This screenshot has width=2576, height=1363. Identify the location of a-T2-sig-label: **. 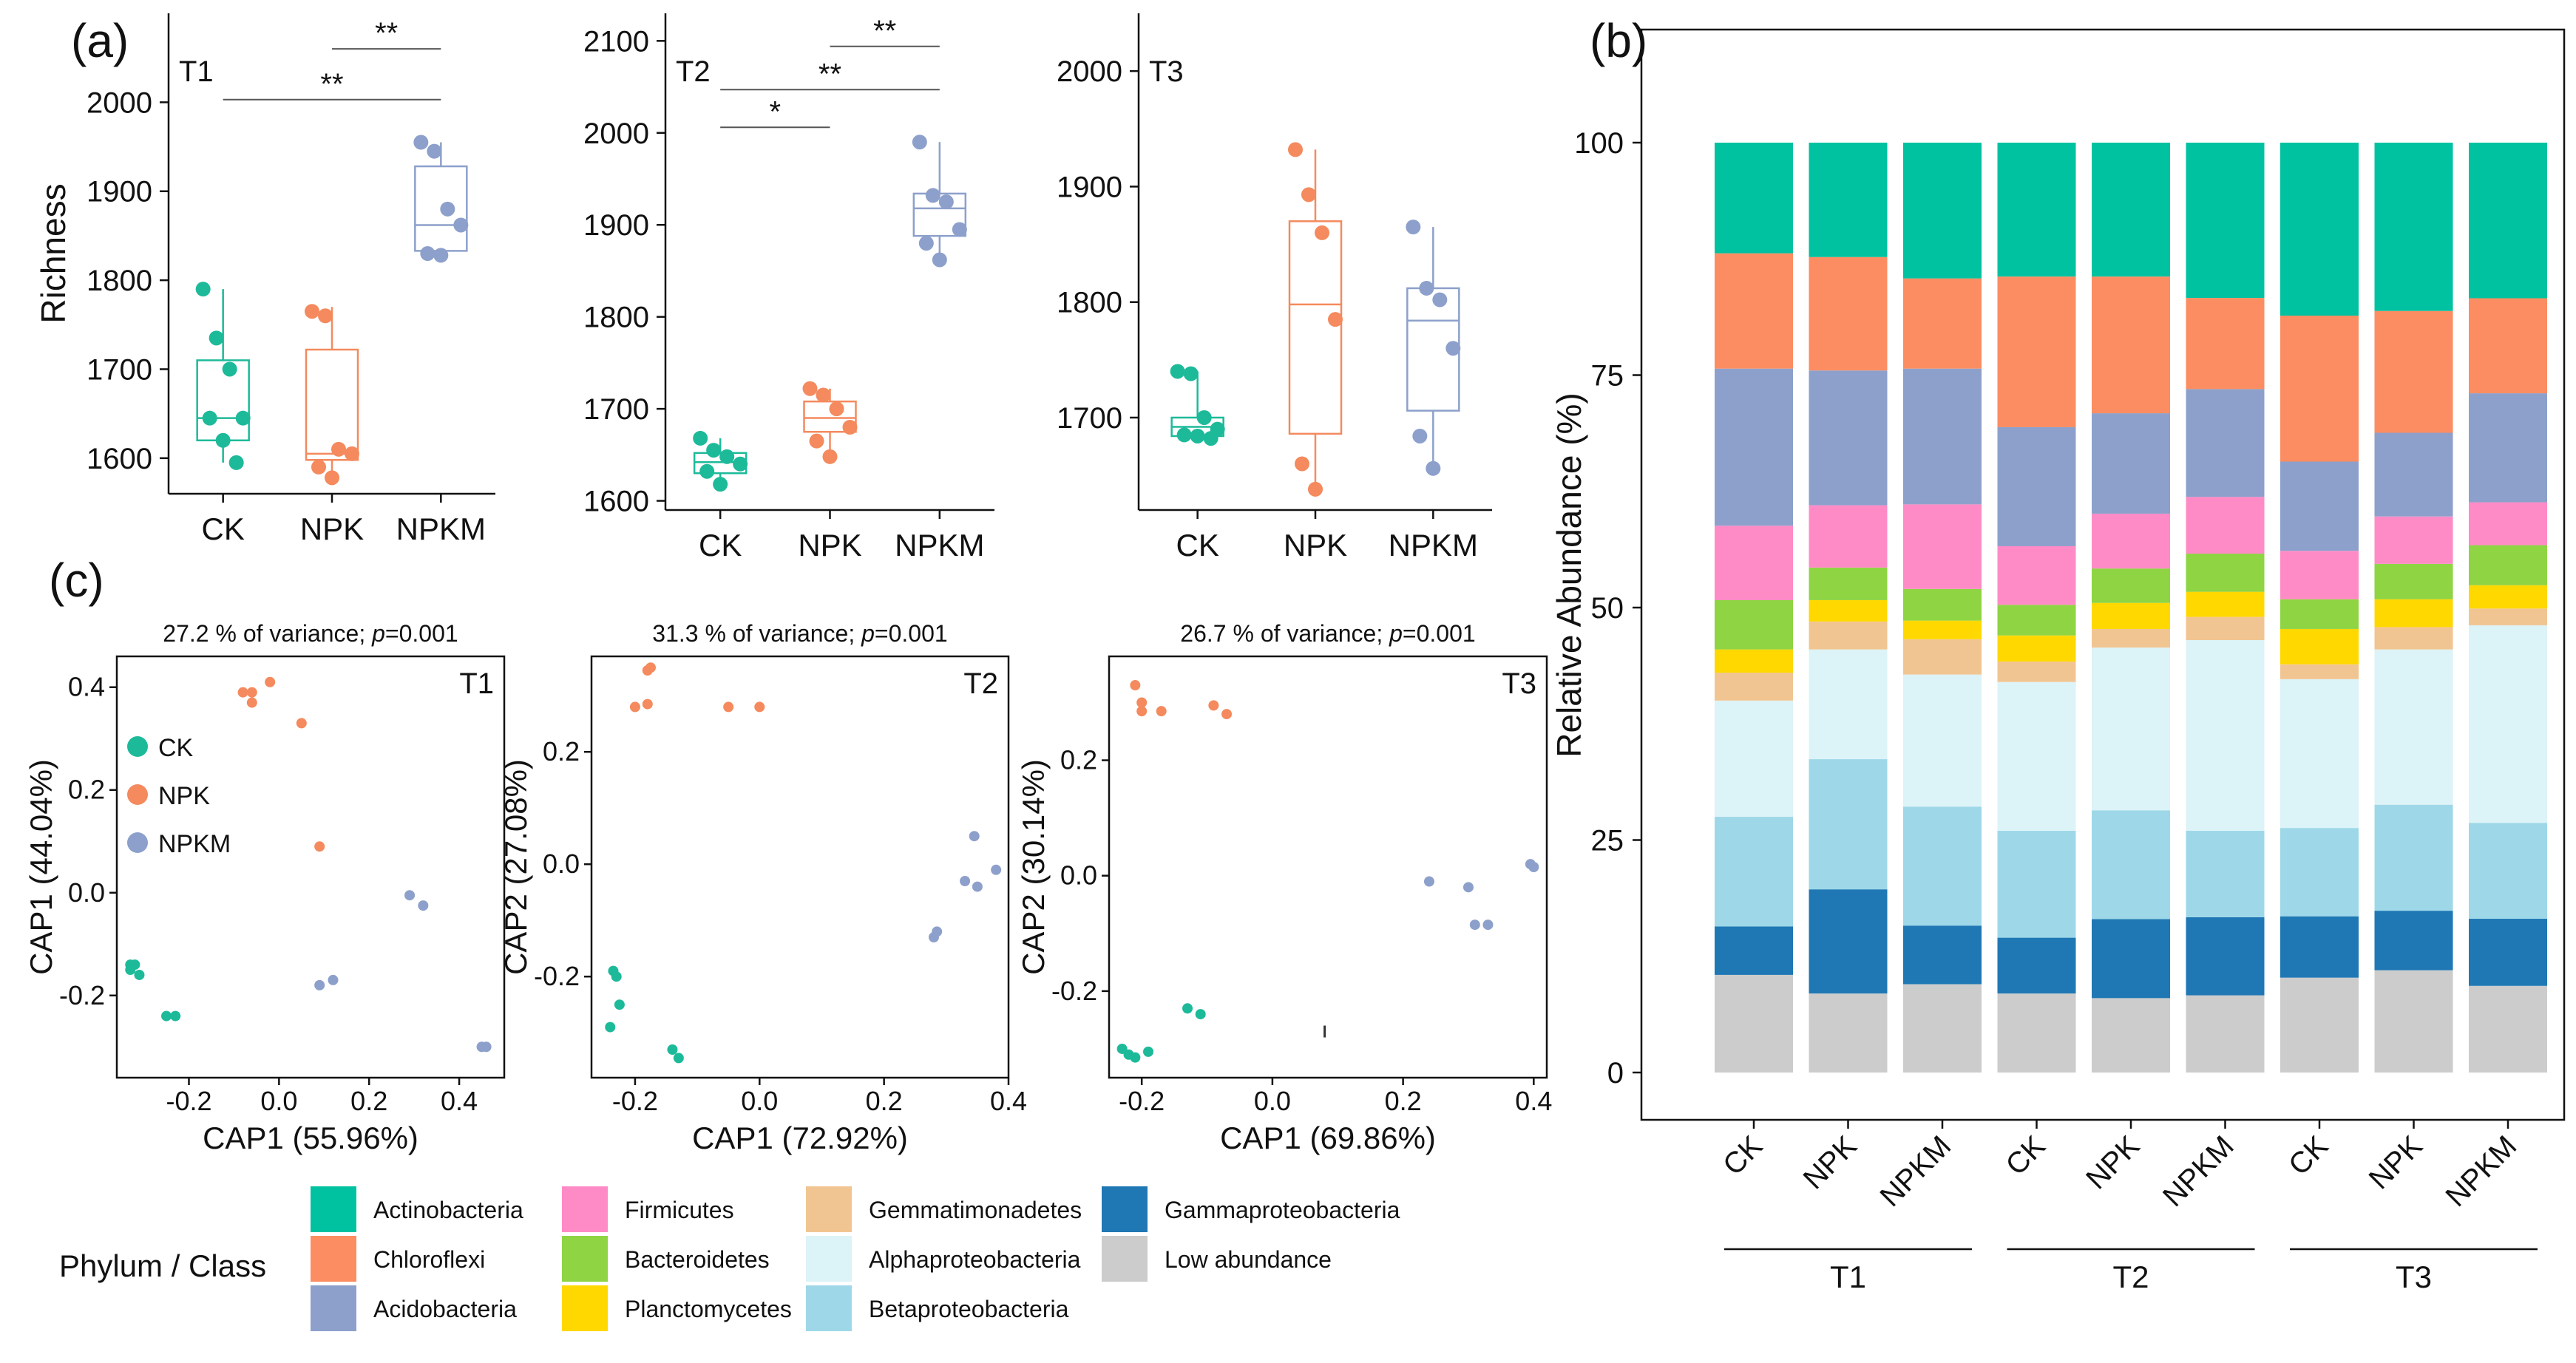
(884, 31).